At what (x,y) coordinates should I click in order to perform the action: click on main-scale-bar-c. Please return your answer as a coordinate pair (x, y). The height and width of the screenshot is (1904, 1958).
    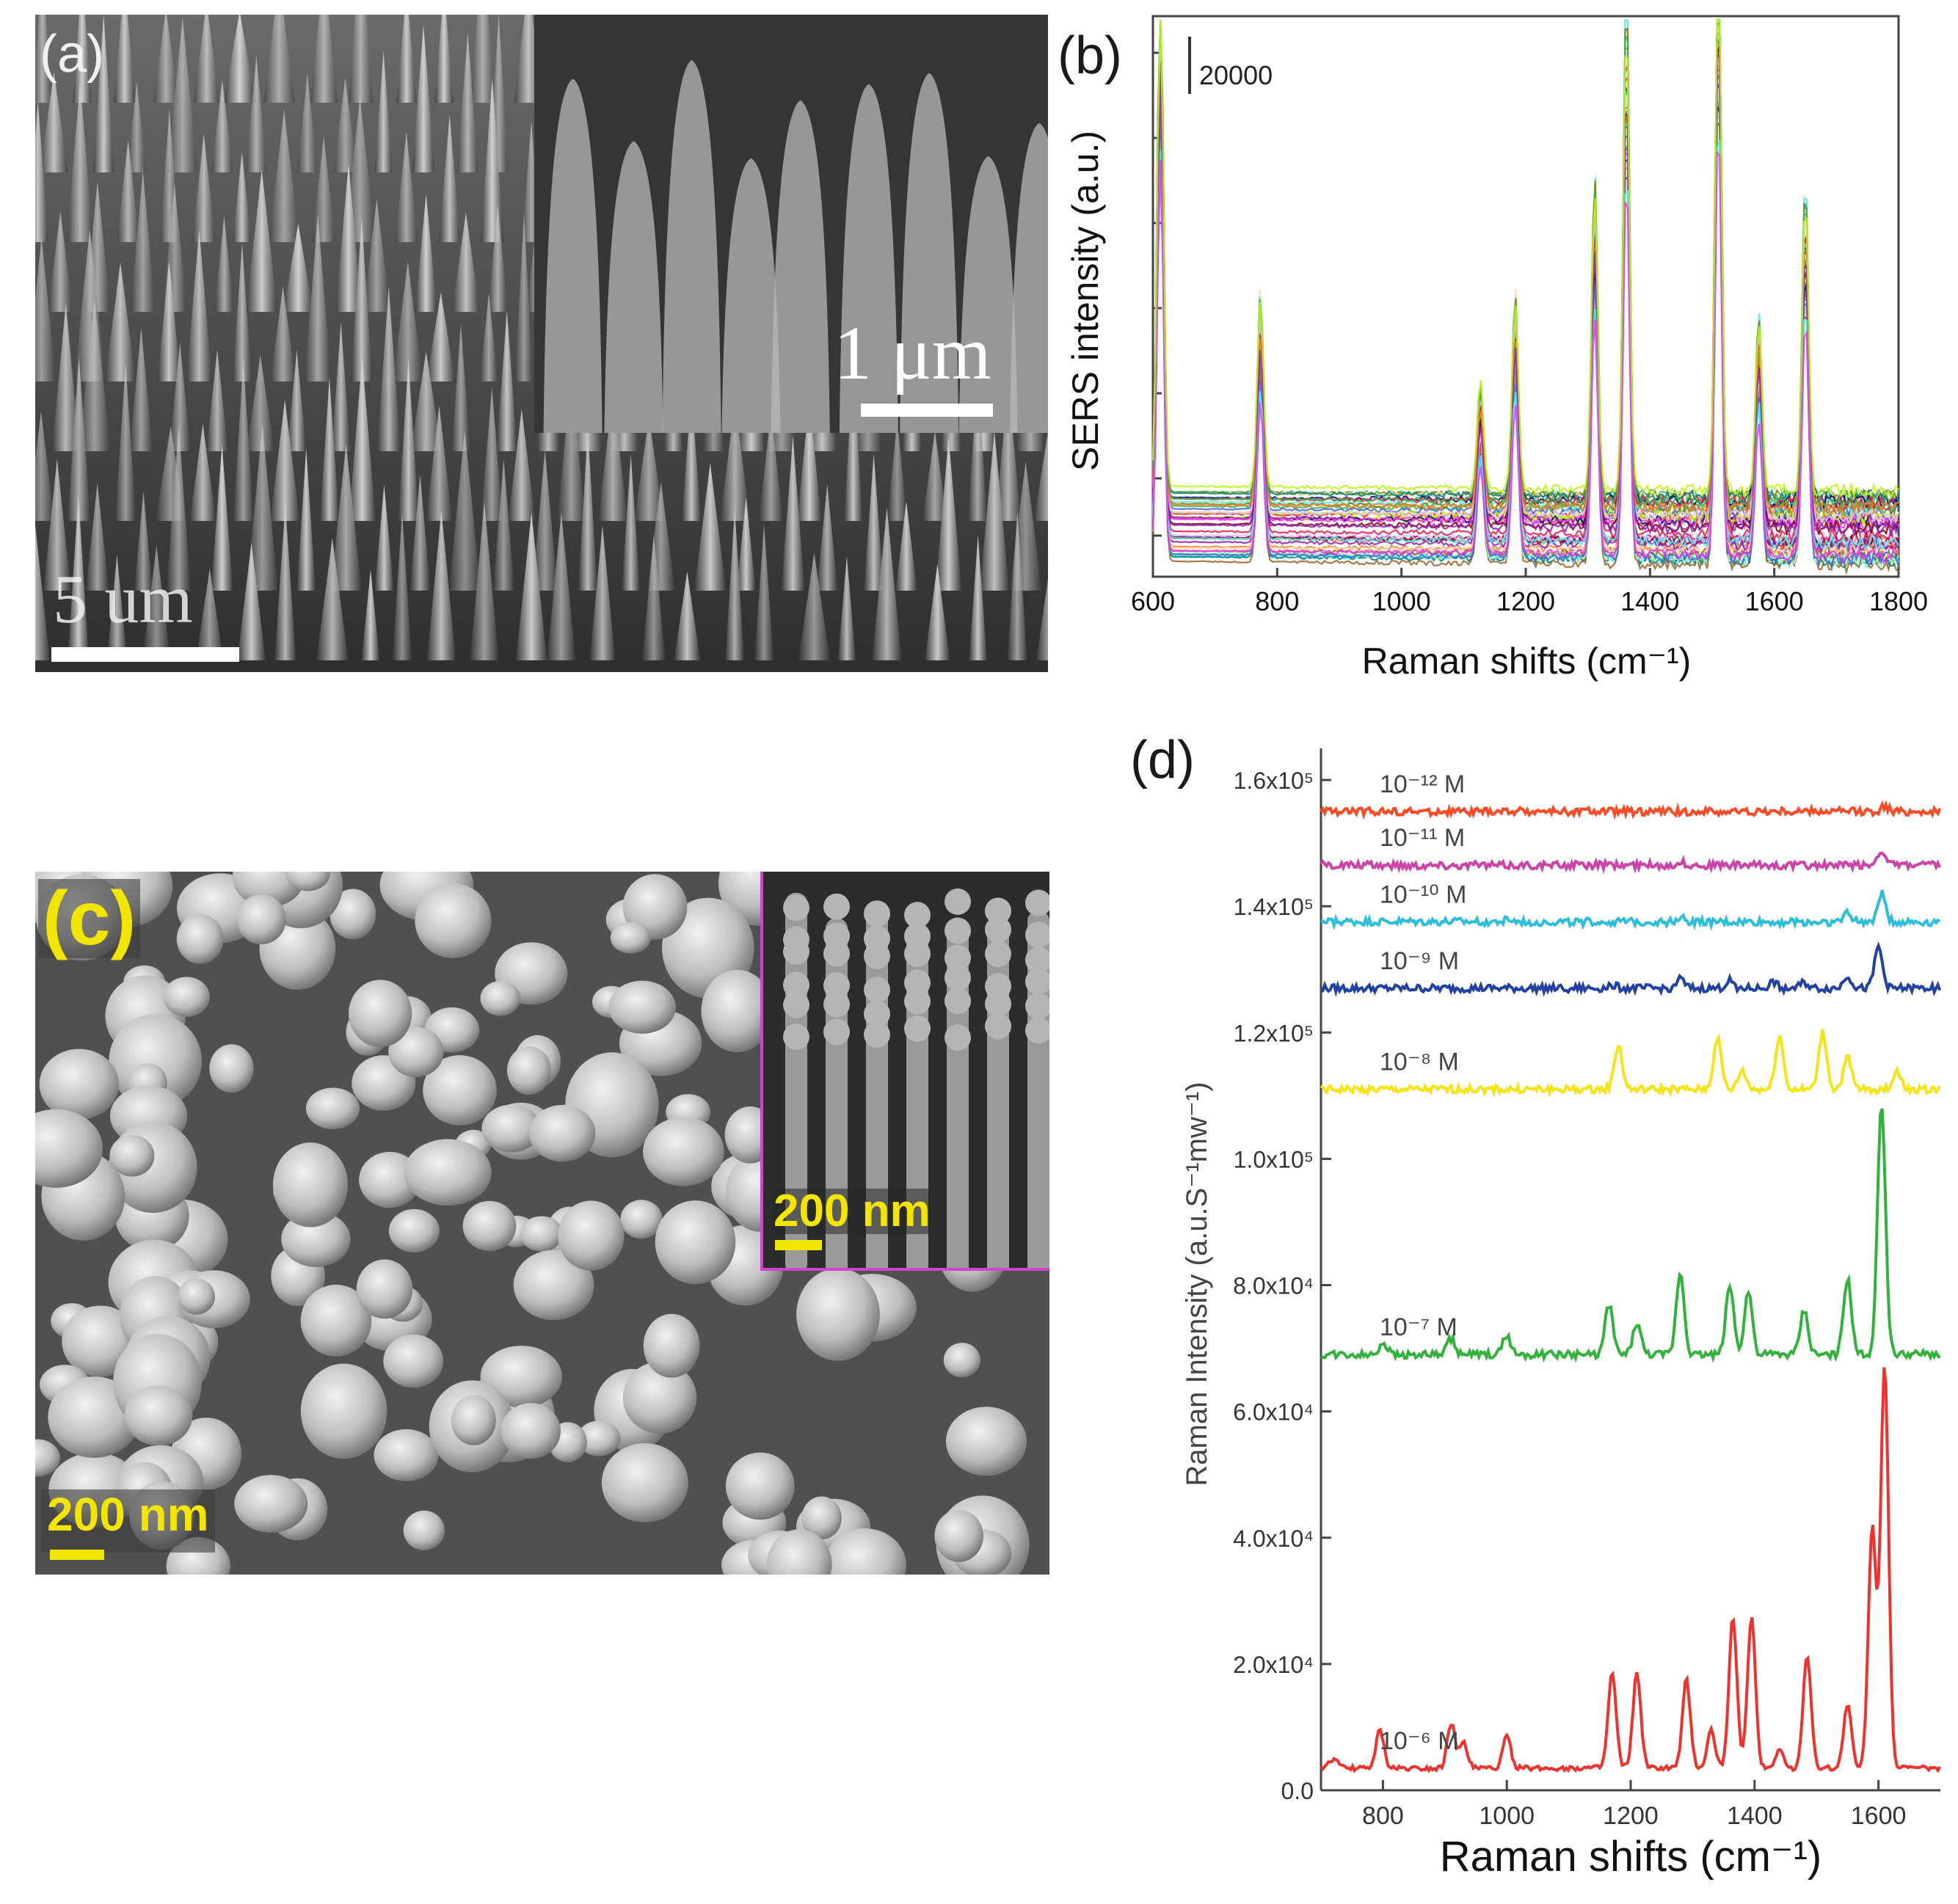
    Looking at the image, I should click on (77, 1555).